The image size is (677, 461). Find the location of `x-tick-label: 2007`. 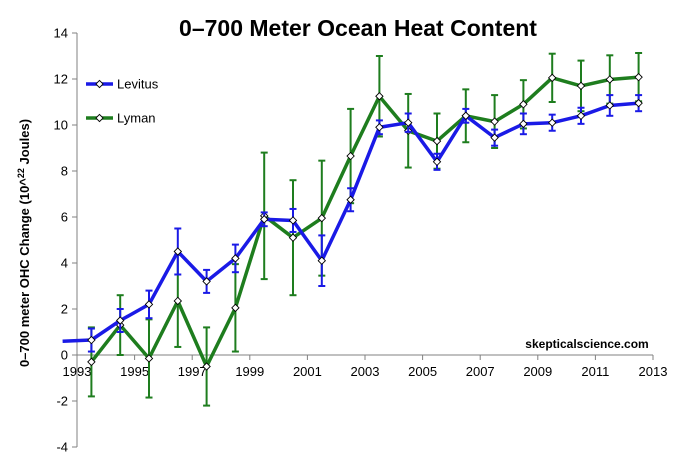

x-tick-label: 2007 is located at coordinates (480, 371).